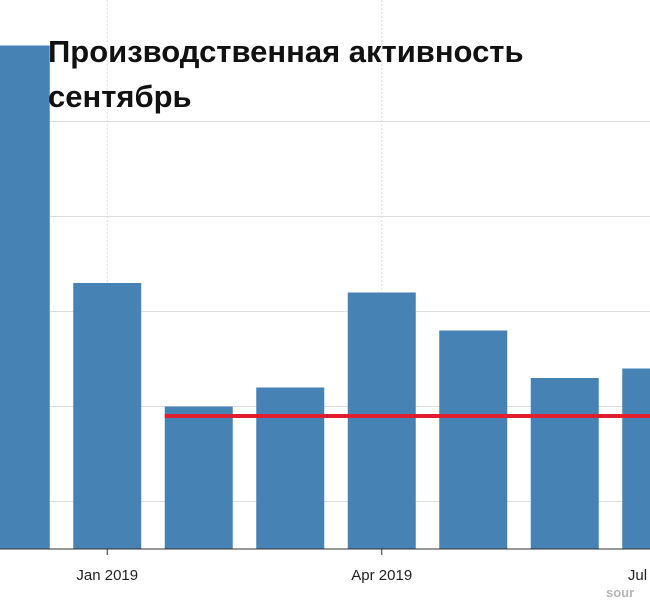 This screenshot has width=650, height=600. I want to click on x-ticks: Jan 2019 Apr 2019 Jul 2019, so click(363, 566).